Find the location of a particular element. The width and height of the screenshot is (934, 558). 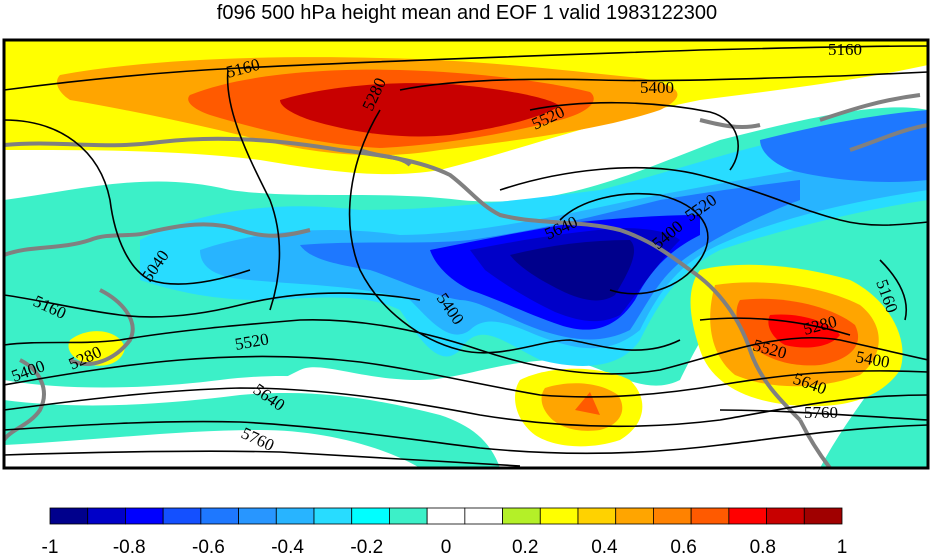

contour-5160-east is located at coordinates (893, 290).